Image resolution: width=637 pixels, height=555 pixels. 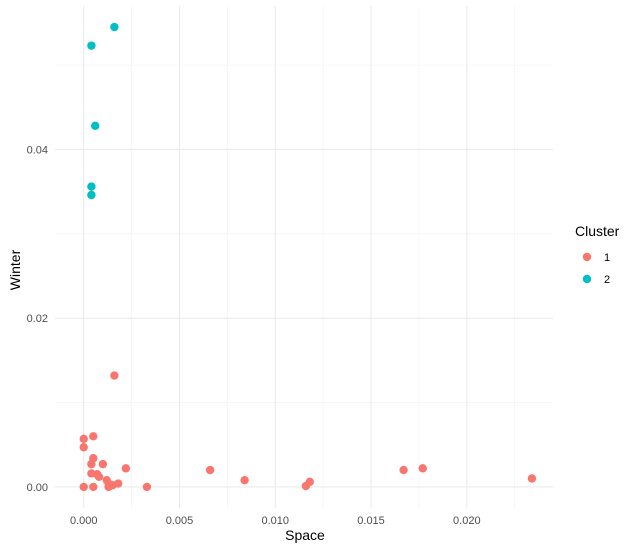 What do you see at coordinates (15, 269) in the screenshot?
I see `y-axis-label: Winter` at bounding box center [15, 269].